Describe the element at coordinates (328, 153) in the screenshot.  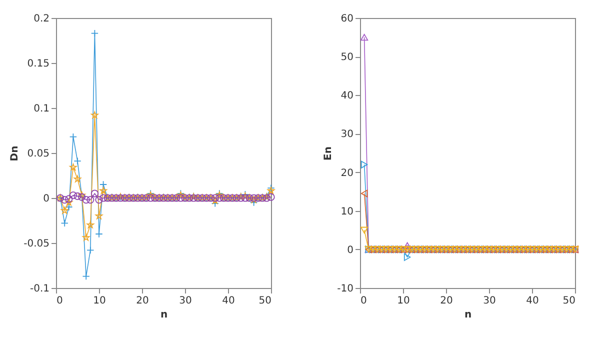
I see `y-axis-title: En` at that location.